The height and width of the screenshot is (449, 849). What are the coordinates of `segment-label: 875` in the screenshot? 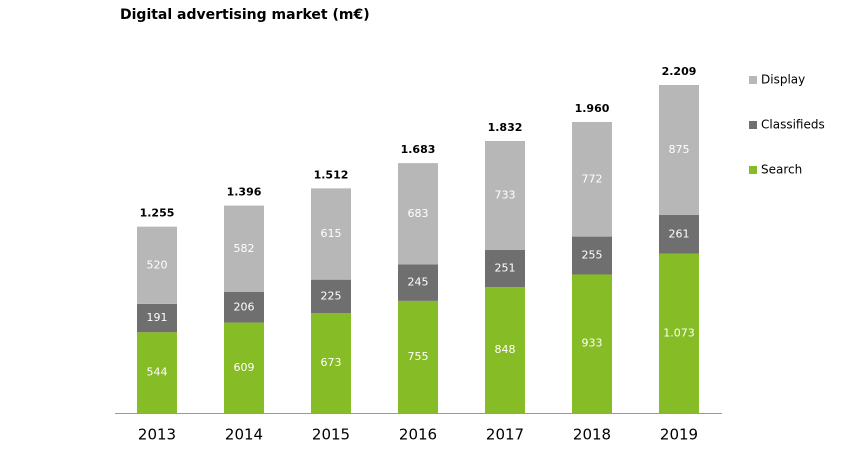 It's located at (679, 149).